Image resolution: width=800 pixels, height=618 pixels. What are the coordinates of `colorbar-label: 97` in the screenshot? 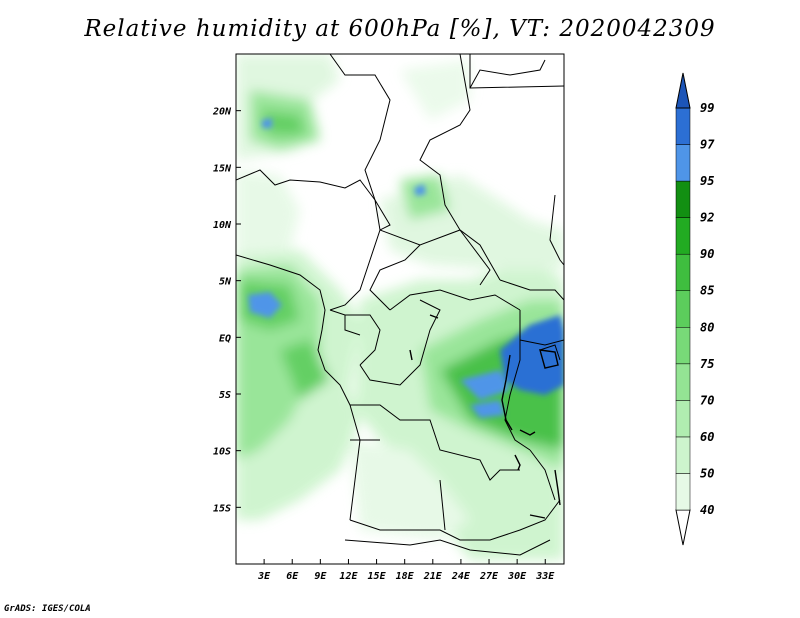 It's located at (707, 145).